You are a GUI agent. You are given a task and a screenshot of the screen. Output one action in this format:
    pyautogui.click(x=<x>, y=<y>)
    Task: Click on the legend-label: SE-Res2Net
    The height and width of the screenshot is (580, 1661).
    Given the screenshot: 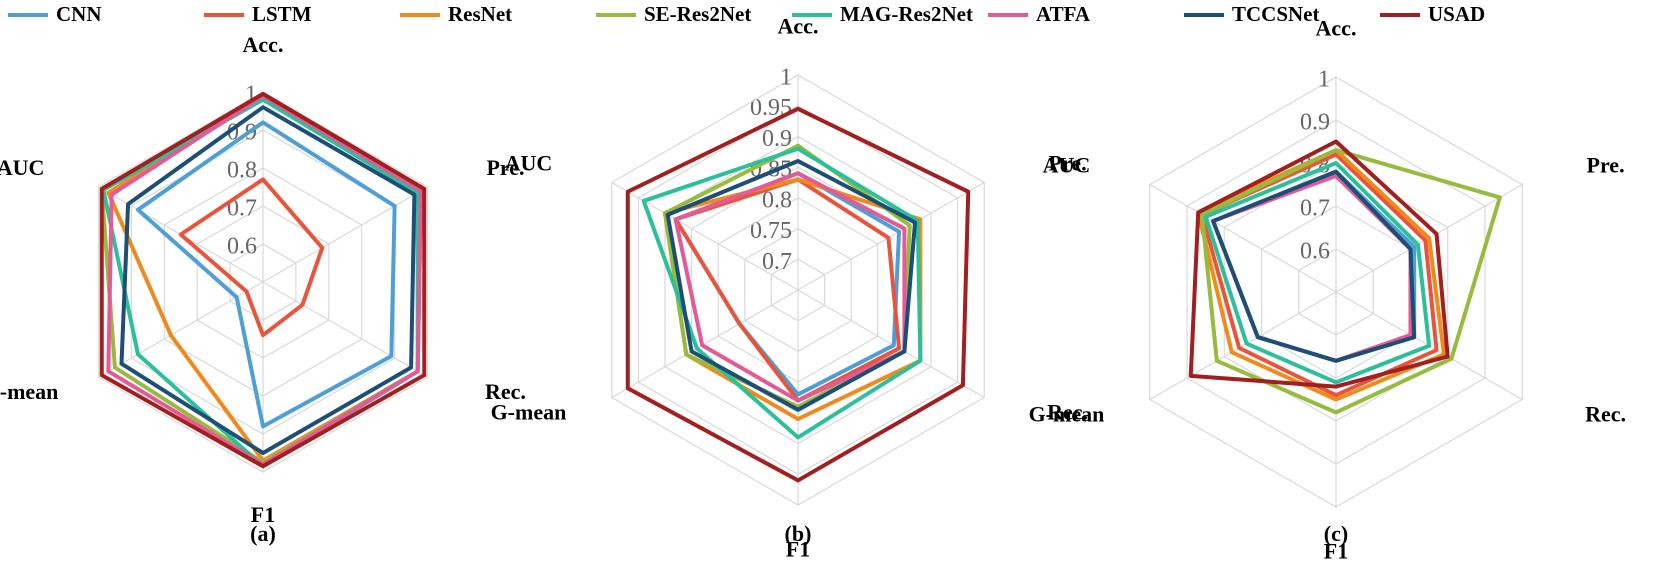 What is the action you would take?
    pyautogui.click(x=697, y=14)
    